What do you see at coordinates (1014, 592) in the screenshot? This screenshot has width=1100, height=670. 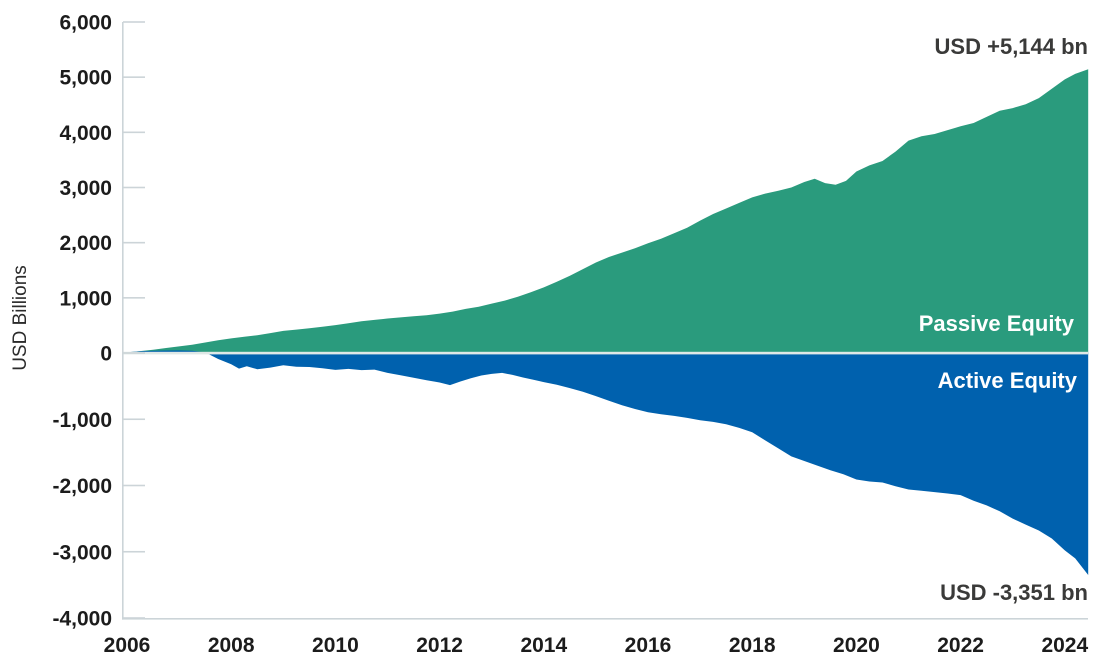 I see `active-total-annotation: USD -3,351 bn` at bounding box center [1014, 592].